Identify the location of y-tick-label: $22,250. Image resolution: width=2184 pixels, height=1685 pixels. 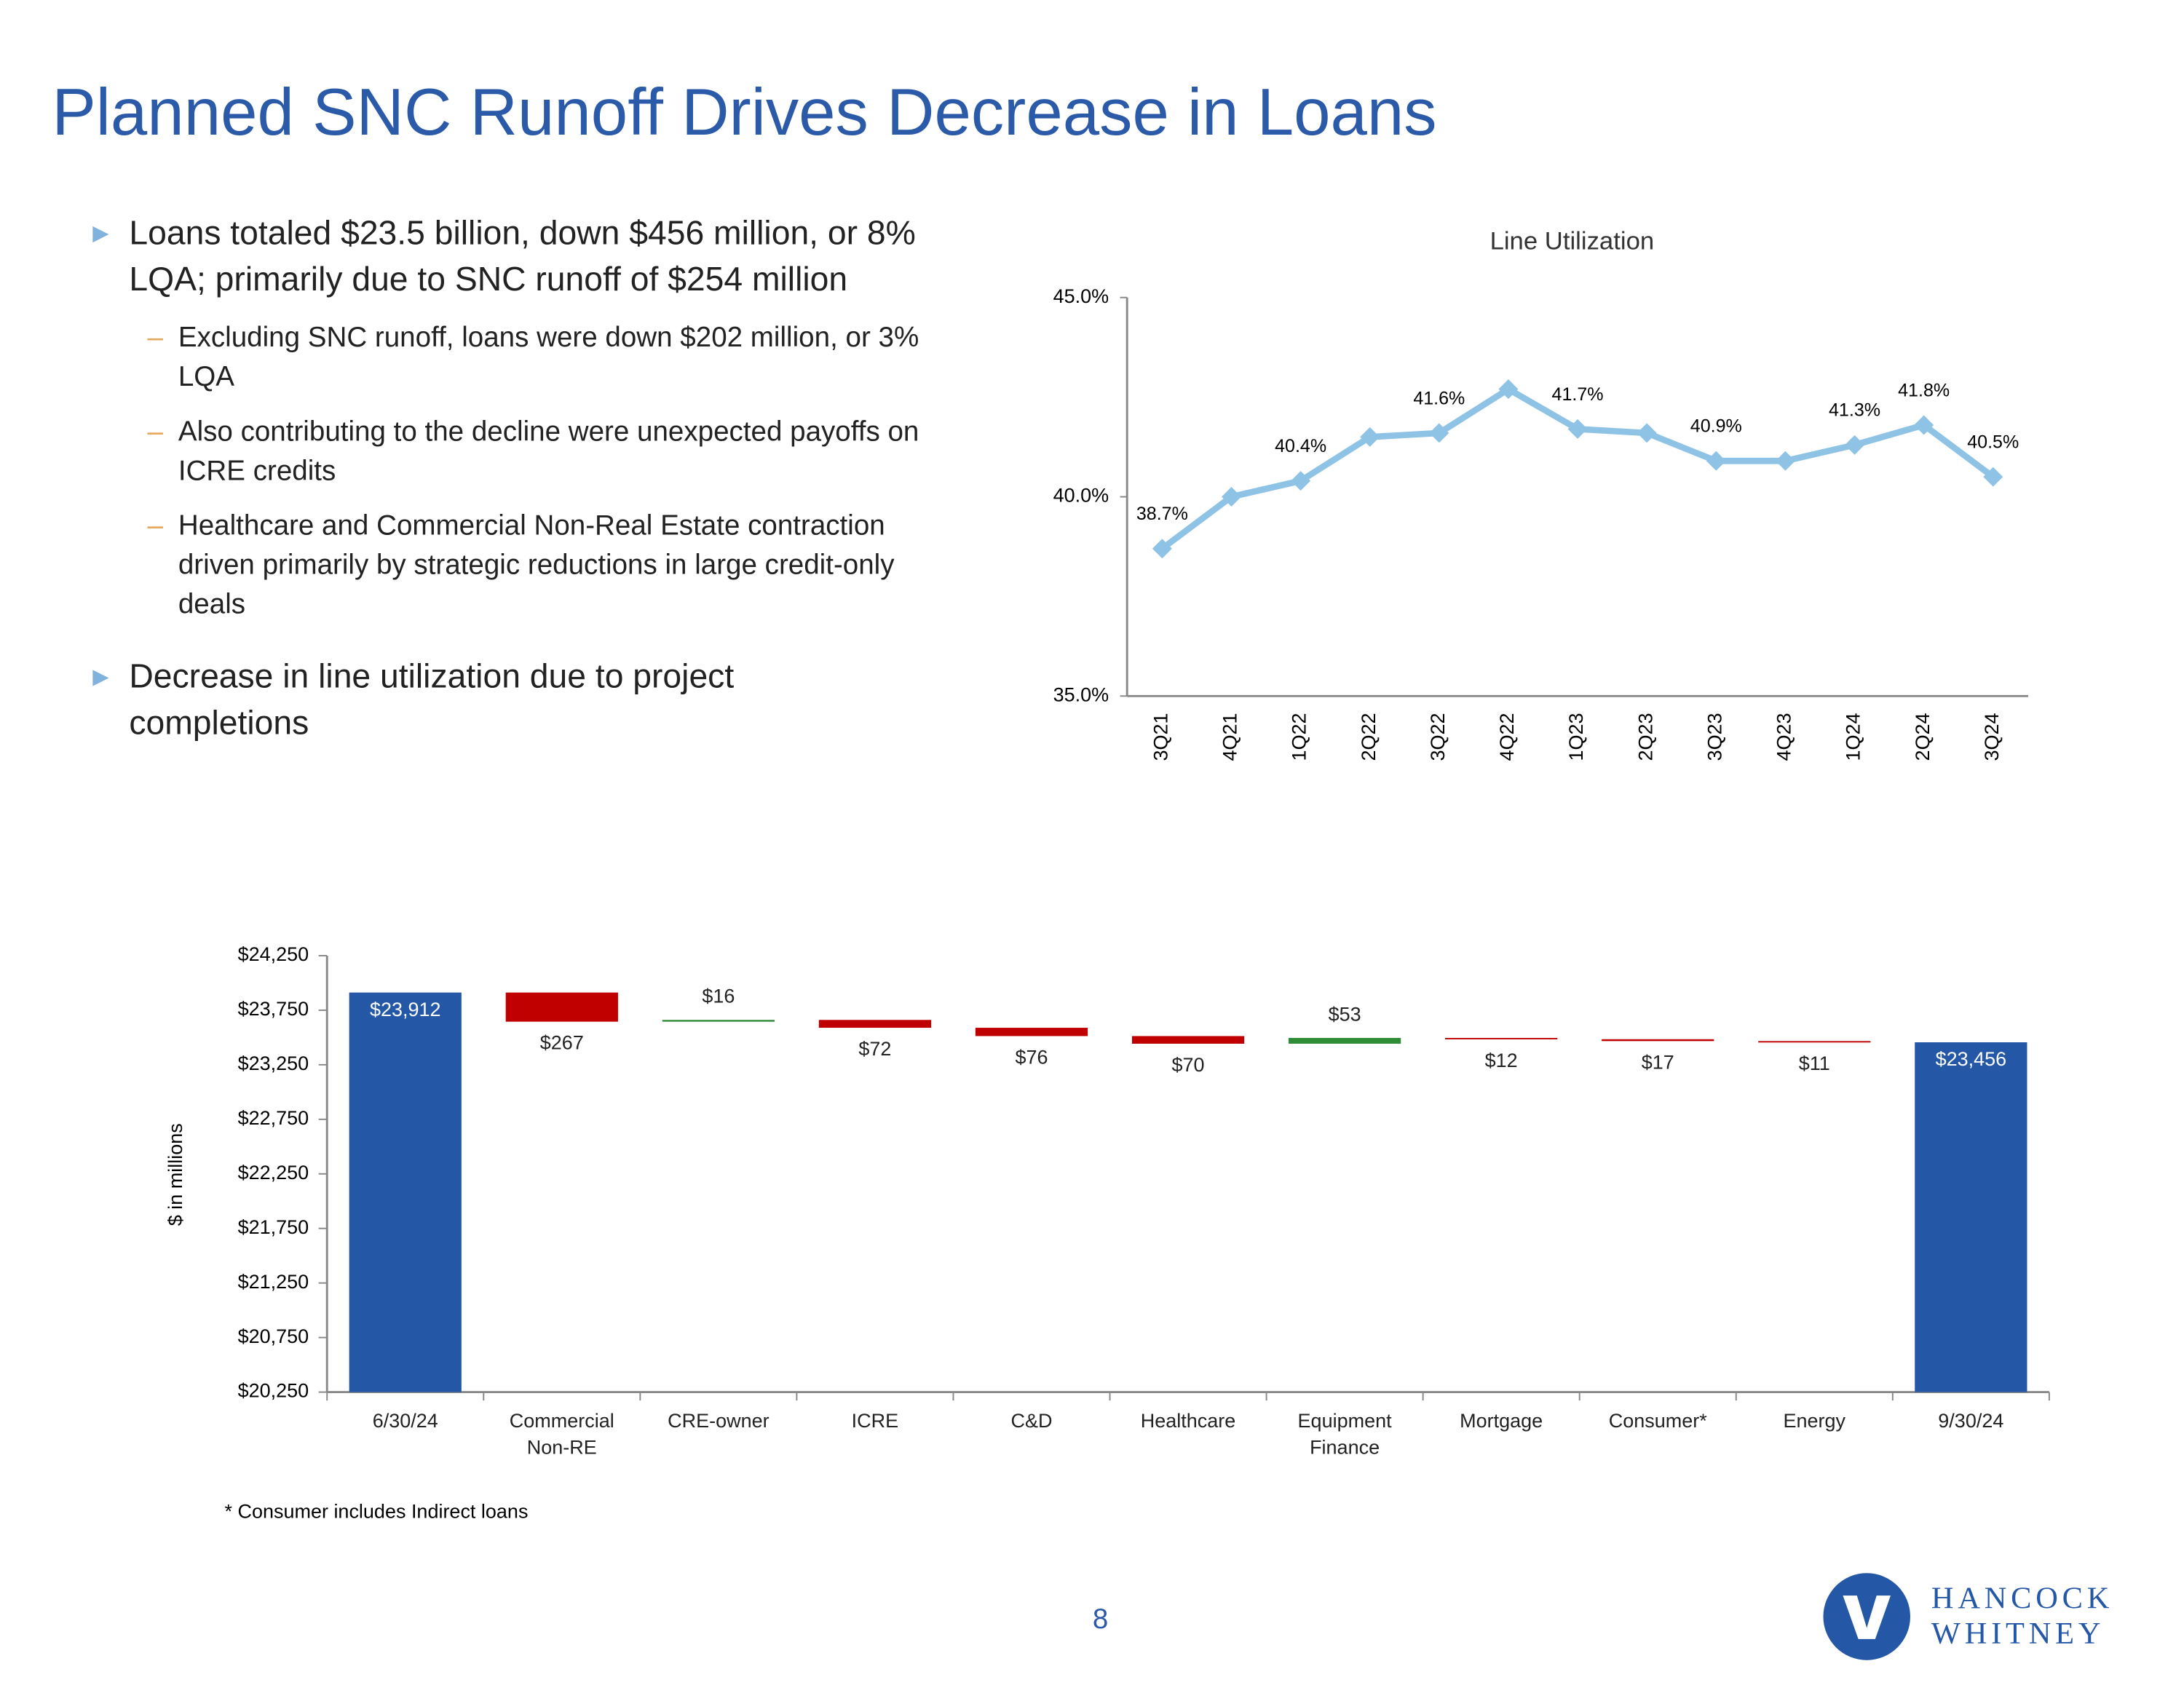
(273, 1173).